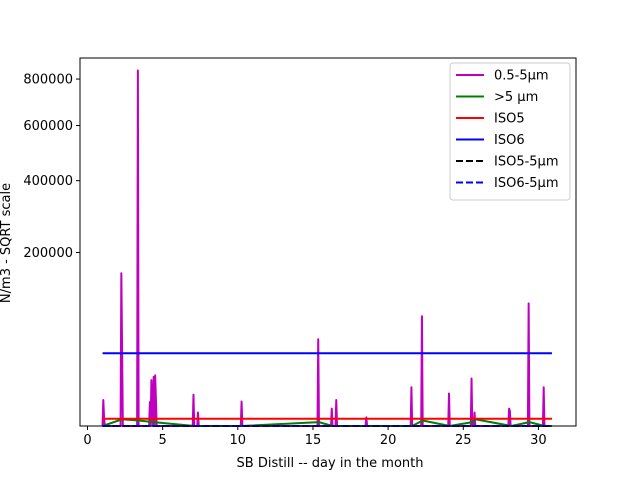 The image size is (640, 484). Describe the element at coordinates (48, 80) in the screenshot. I see `y-tick-label: 800000` at that location.